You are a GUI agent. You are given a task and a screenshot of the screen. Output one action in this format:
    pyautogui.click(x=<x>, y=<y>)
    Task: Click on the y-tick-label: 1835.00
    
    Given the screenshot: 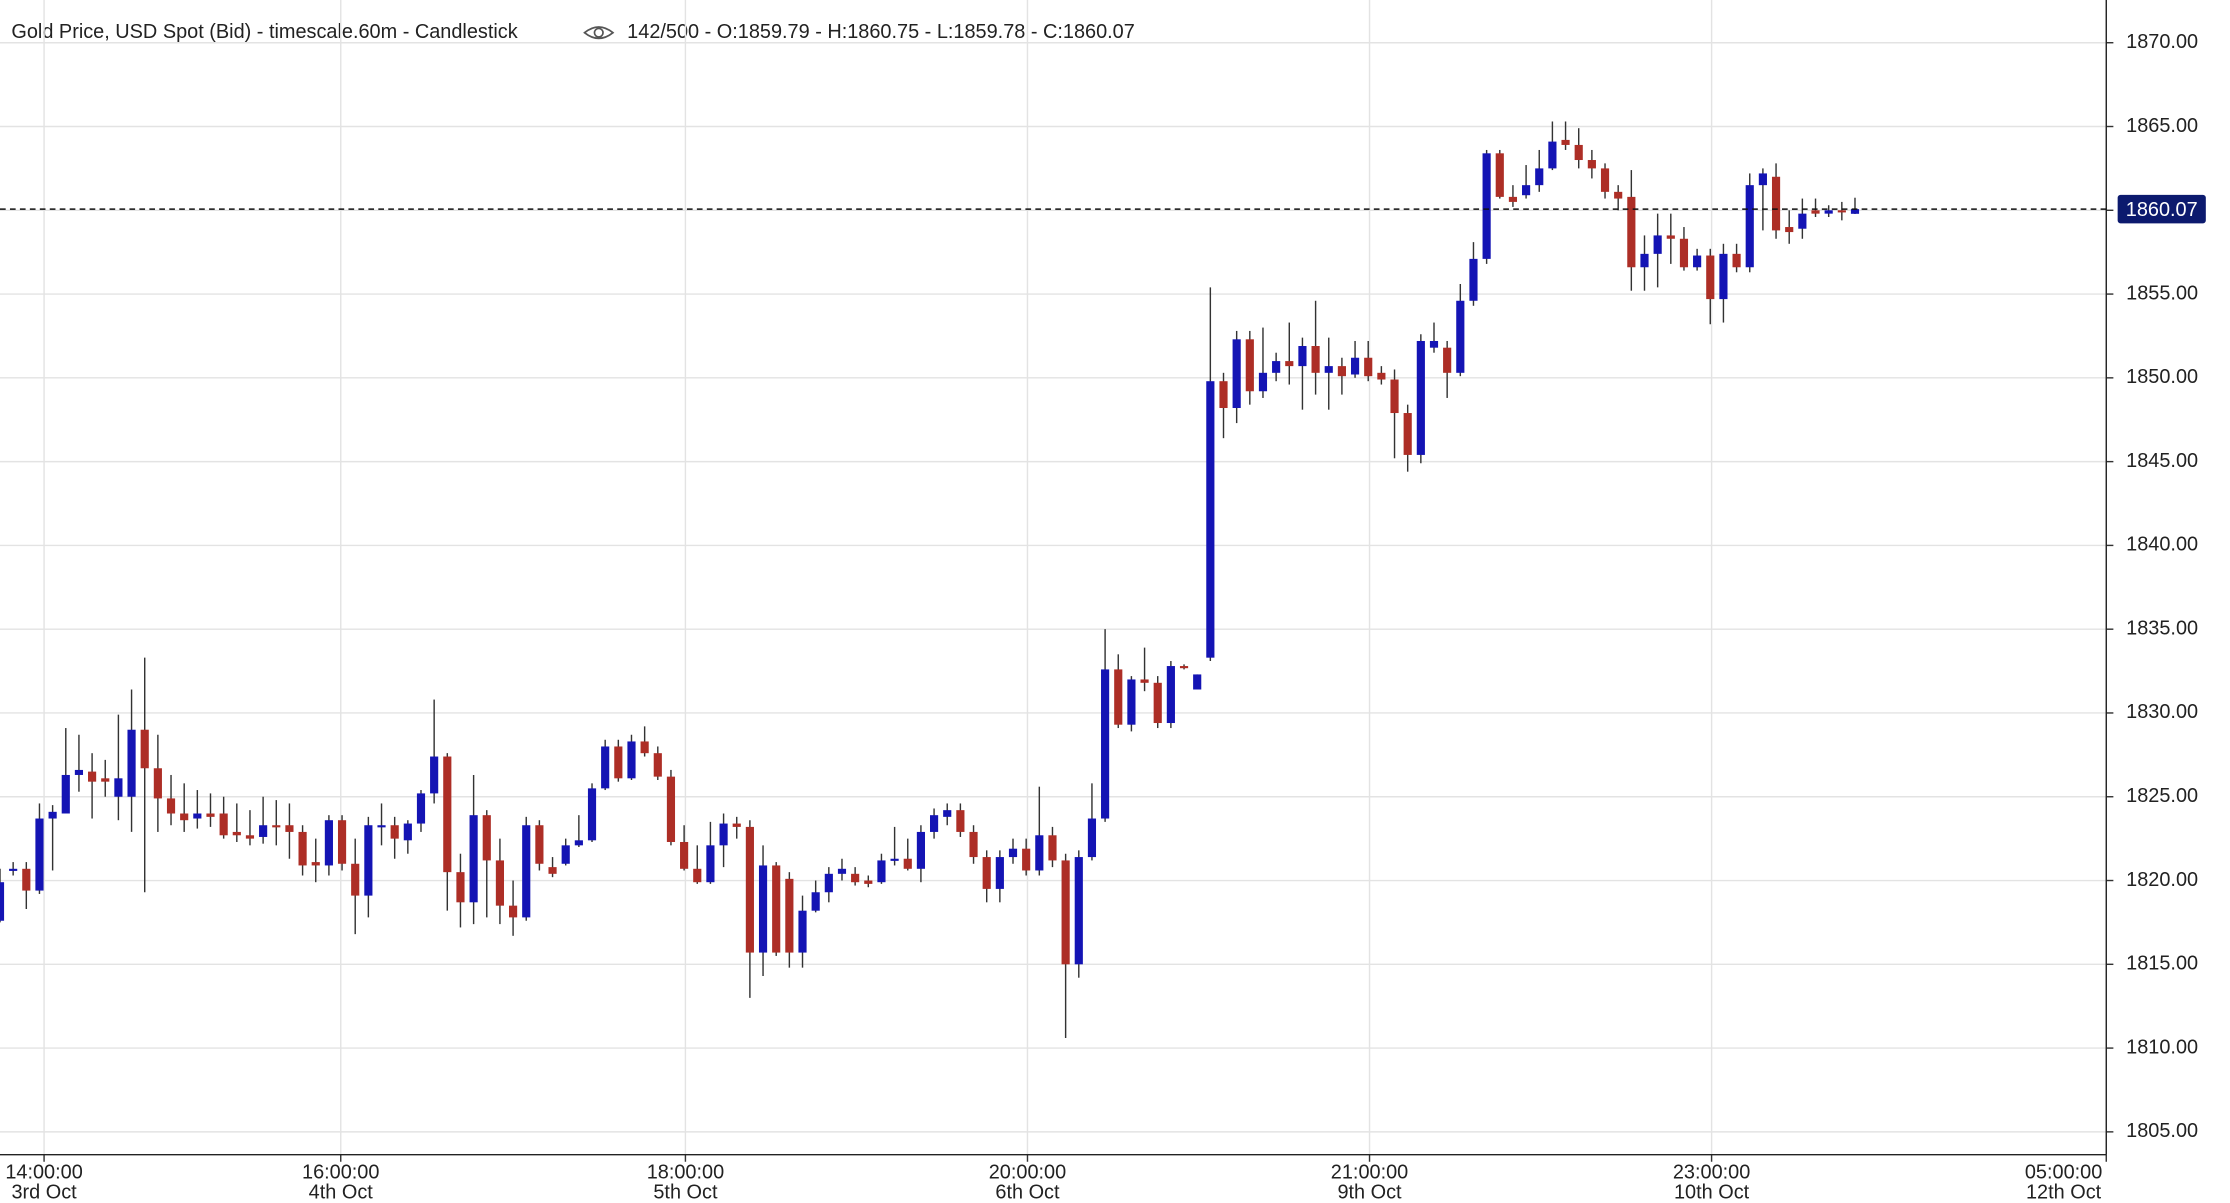 What is the action you would take?
    pyautogui.click(x=2162, y=628)
    